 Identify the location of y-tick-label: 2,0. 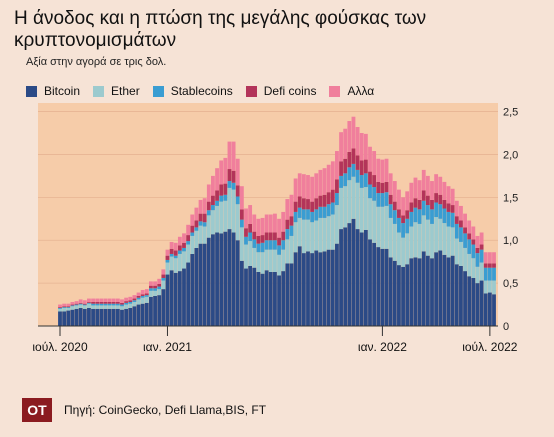
(510, 155).